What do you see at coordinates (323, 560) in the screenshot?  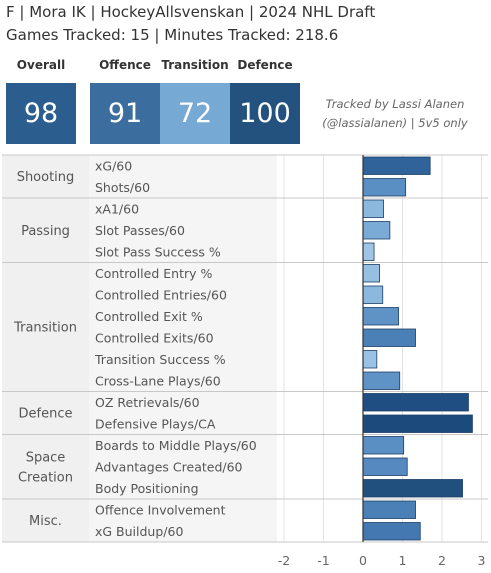 I see `x-tick-label: -1` at bounding box center [323, 560].